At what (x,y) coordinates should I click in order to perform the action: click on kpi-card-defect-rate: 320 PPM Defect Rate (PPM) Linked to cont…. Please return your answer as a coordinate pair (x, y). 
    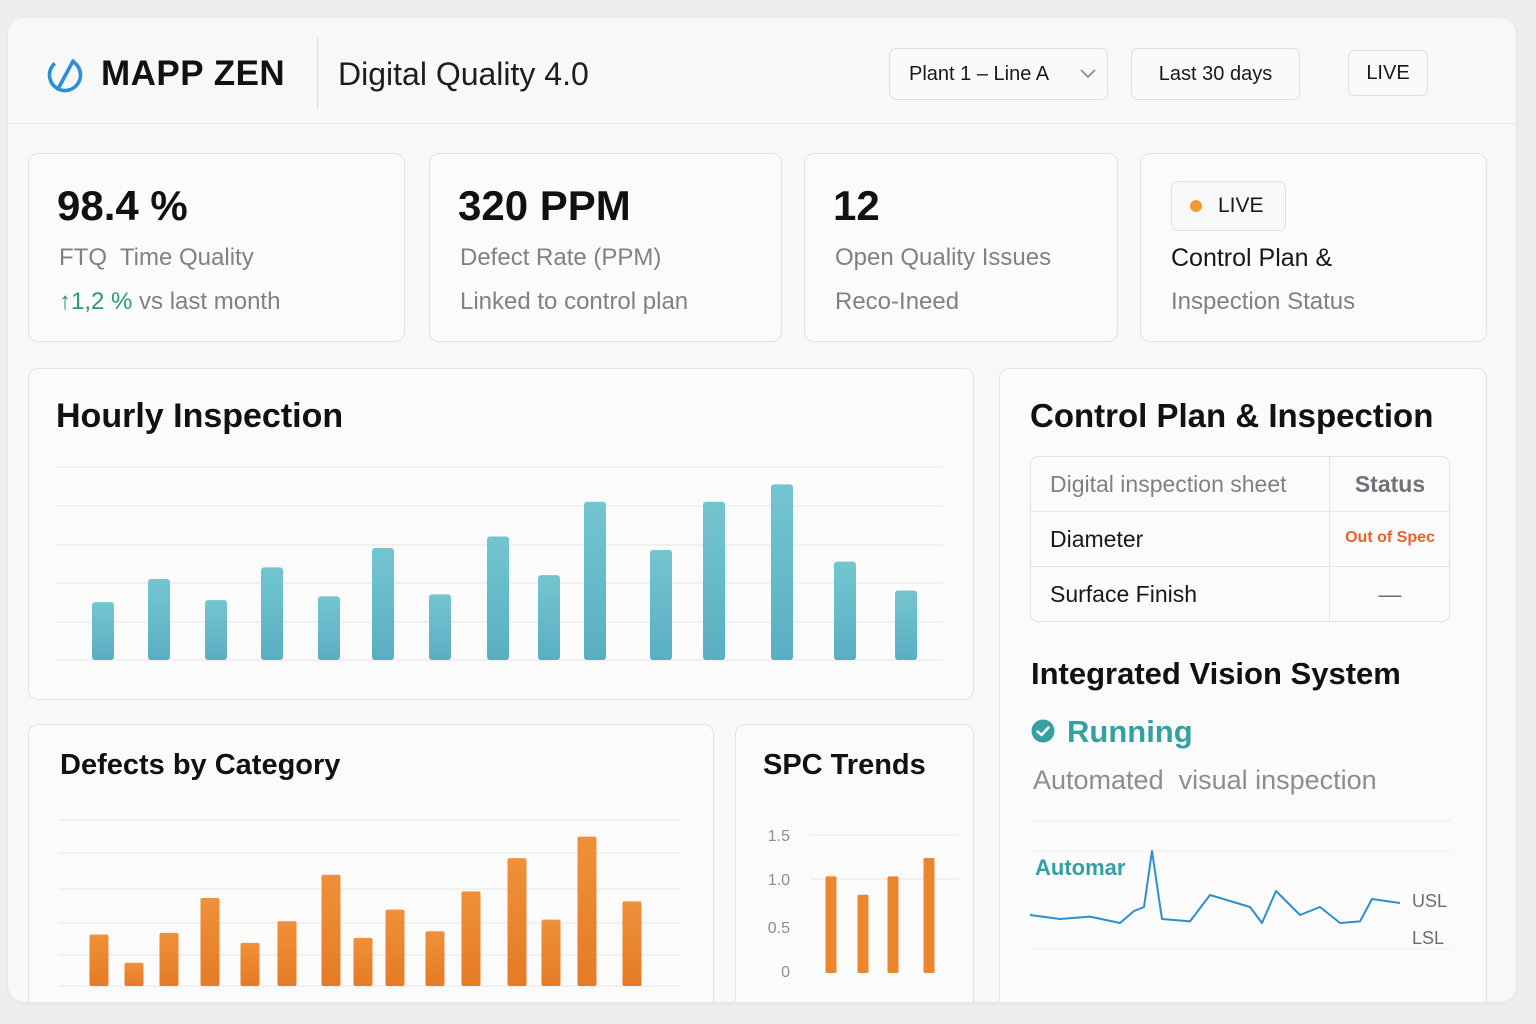
    Looking at the image, I should click on (605, 247).